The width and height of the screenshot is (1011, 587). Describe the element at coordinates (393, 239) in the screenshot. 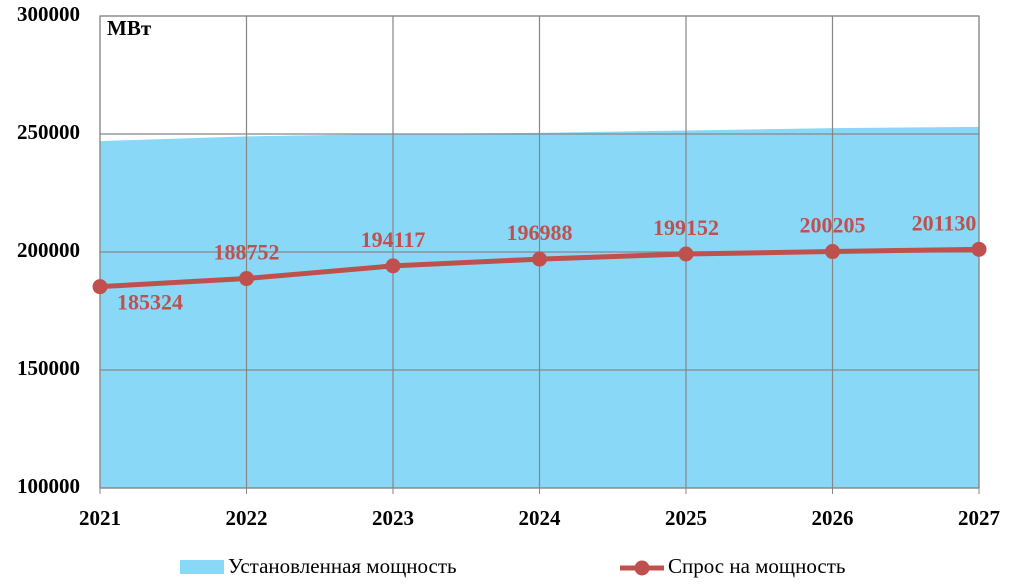

I see `value-label: 194117` at that location.